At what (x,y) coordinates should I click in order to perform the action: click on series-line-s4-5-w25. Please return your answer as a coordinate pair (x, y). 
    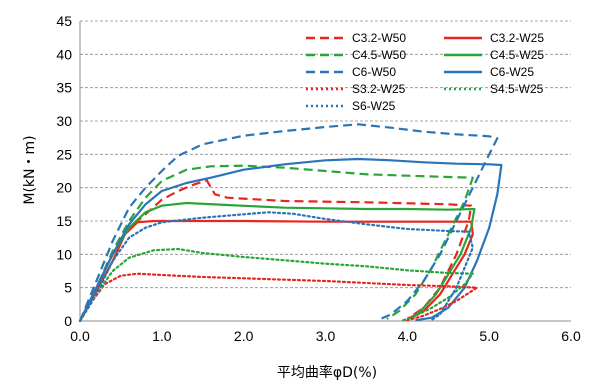
    Looking at the image, I should click on (276, 285).